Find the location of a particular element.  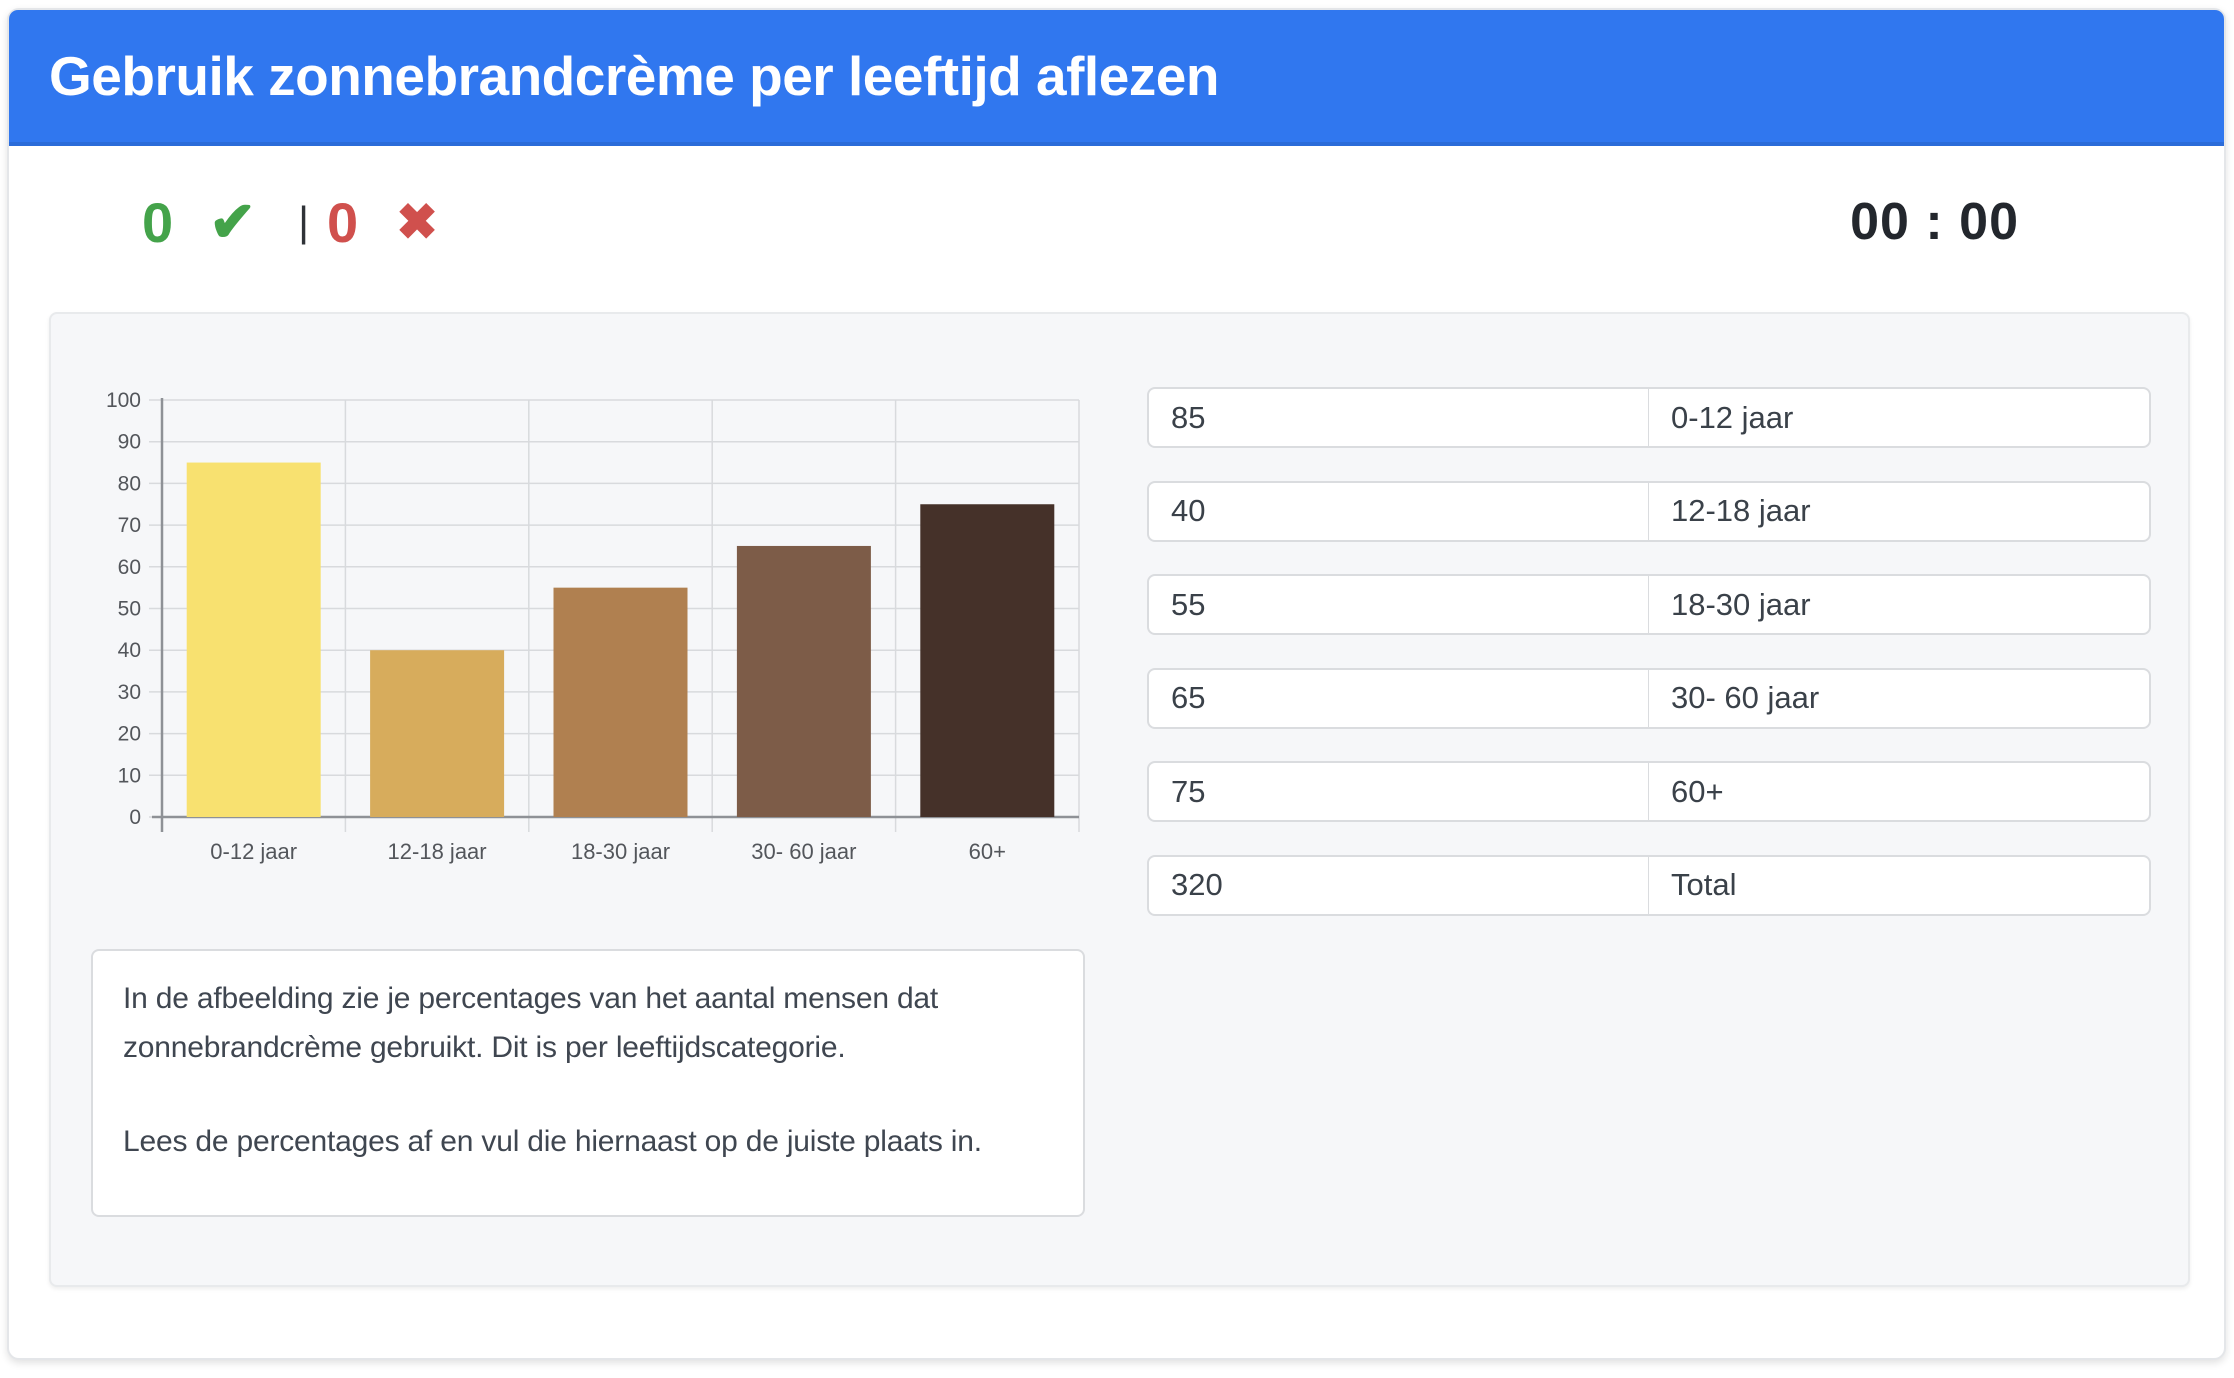

answer-label: 12-18 jaar is located at coordinates (1741, 510).